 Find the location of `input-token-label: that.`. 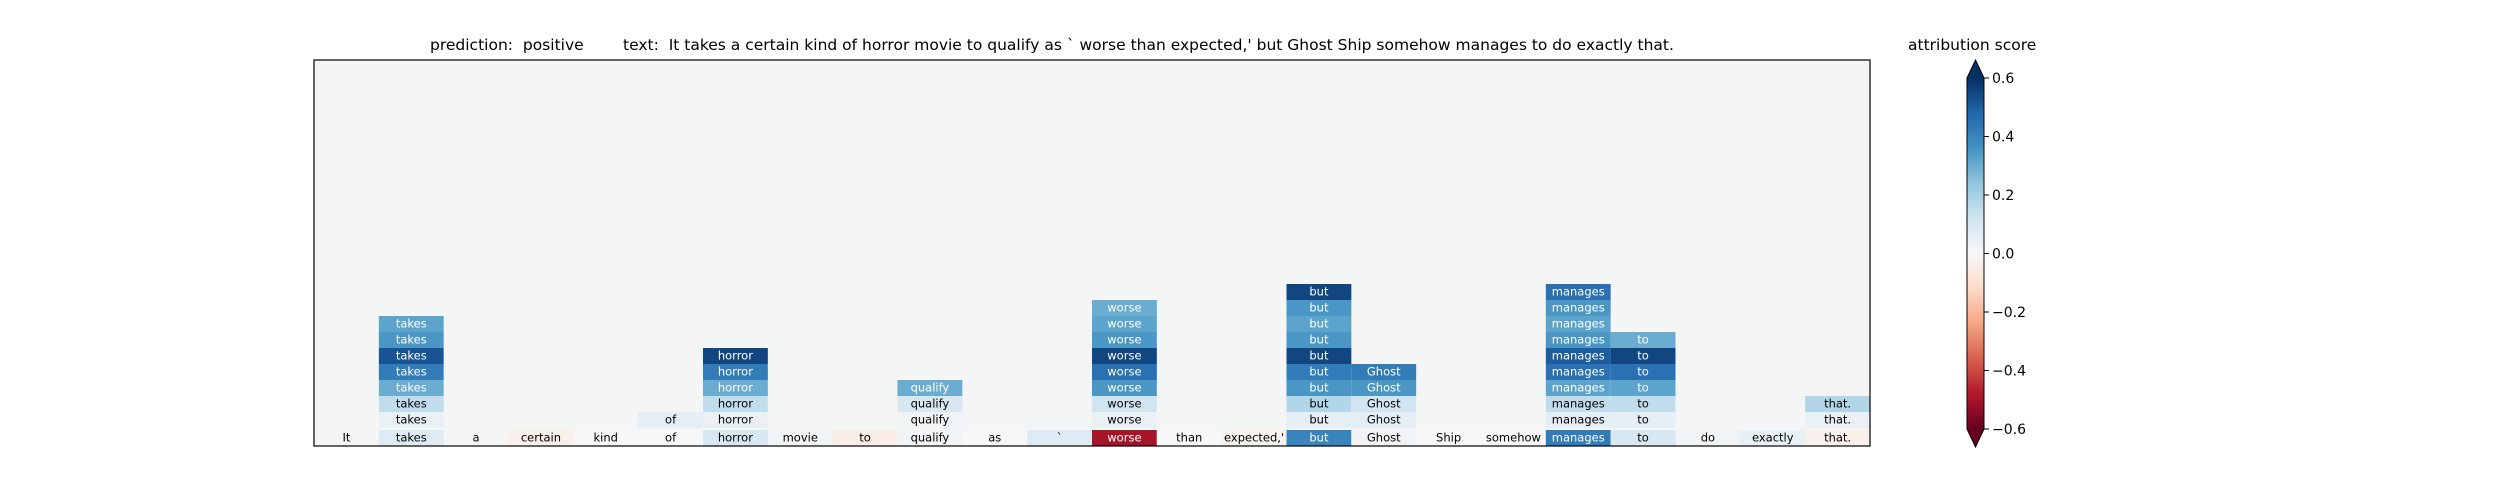

input-token-label: that. is located at coordinates (1837, 438).